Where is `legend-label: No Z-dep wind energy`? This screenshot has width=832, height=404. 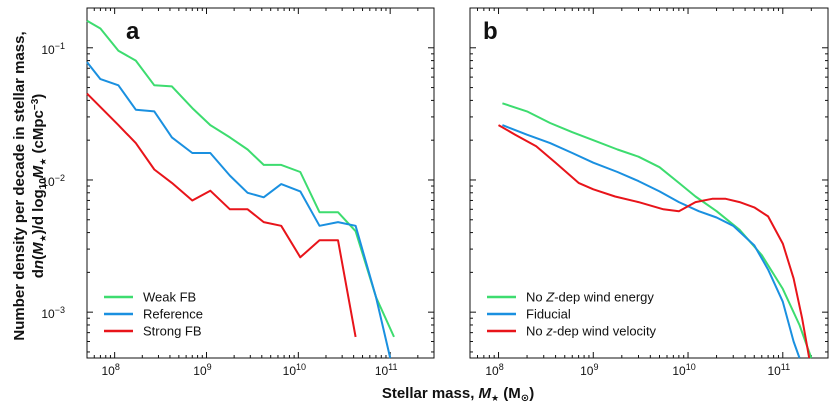 legend-label: No Z-dep wind energy is located at coordinates (590, 297).